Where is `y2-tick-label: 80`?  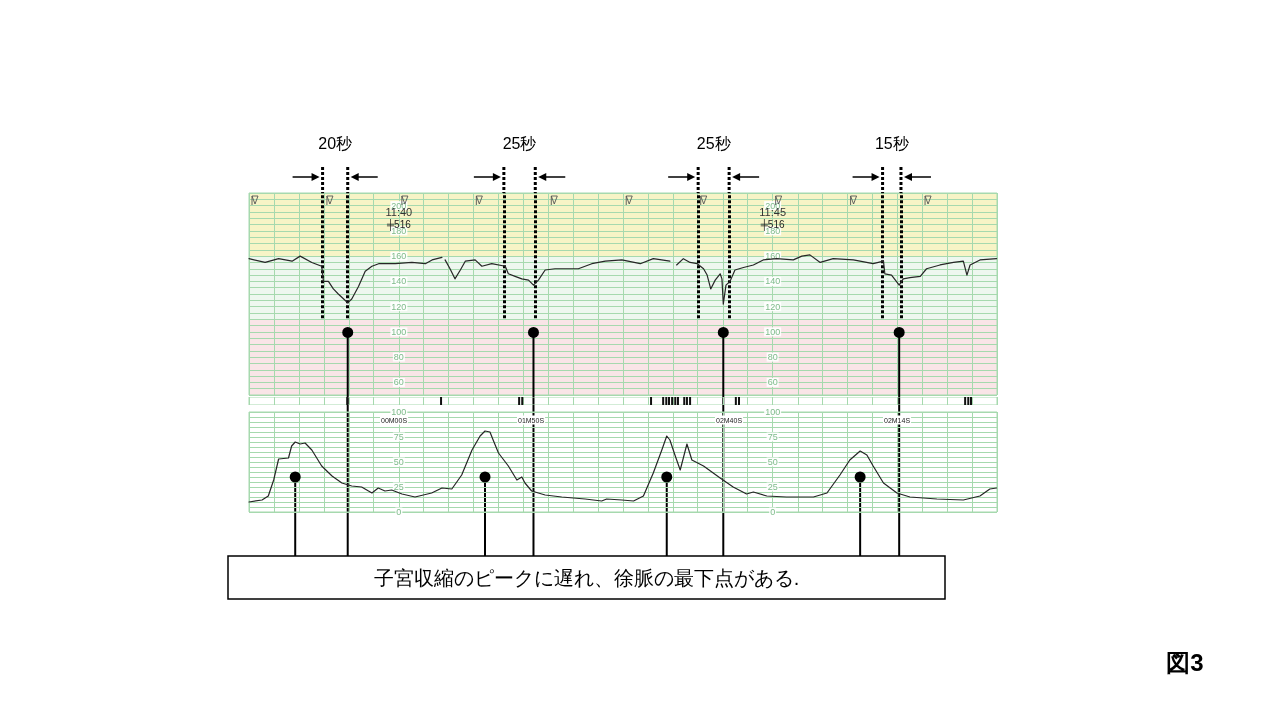 y2-tick-label: 80 is located at coordinates (772, 357).